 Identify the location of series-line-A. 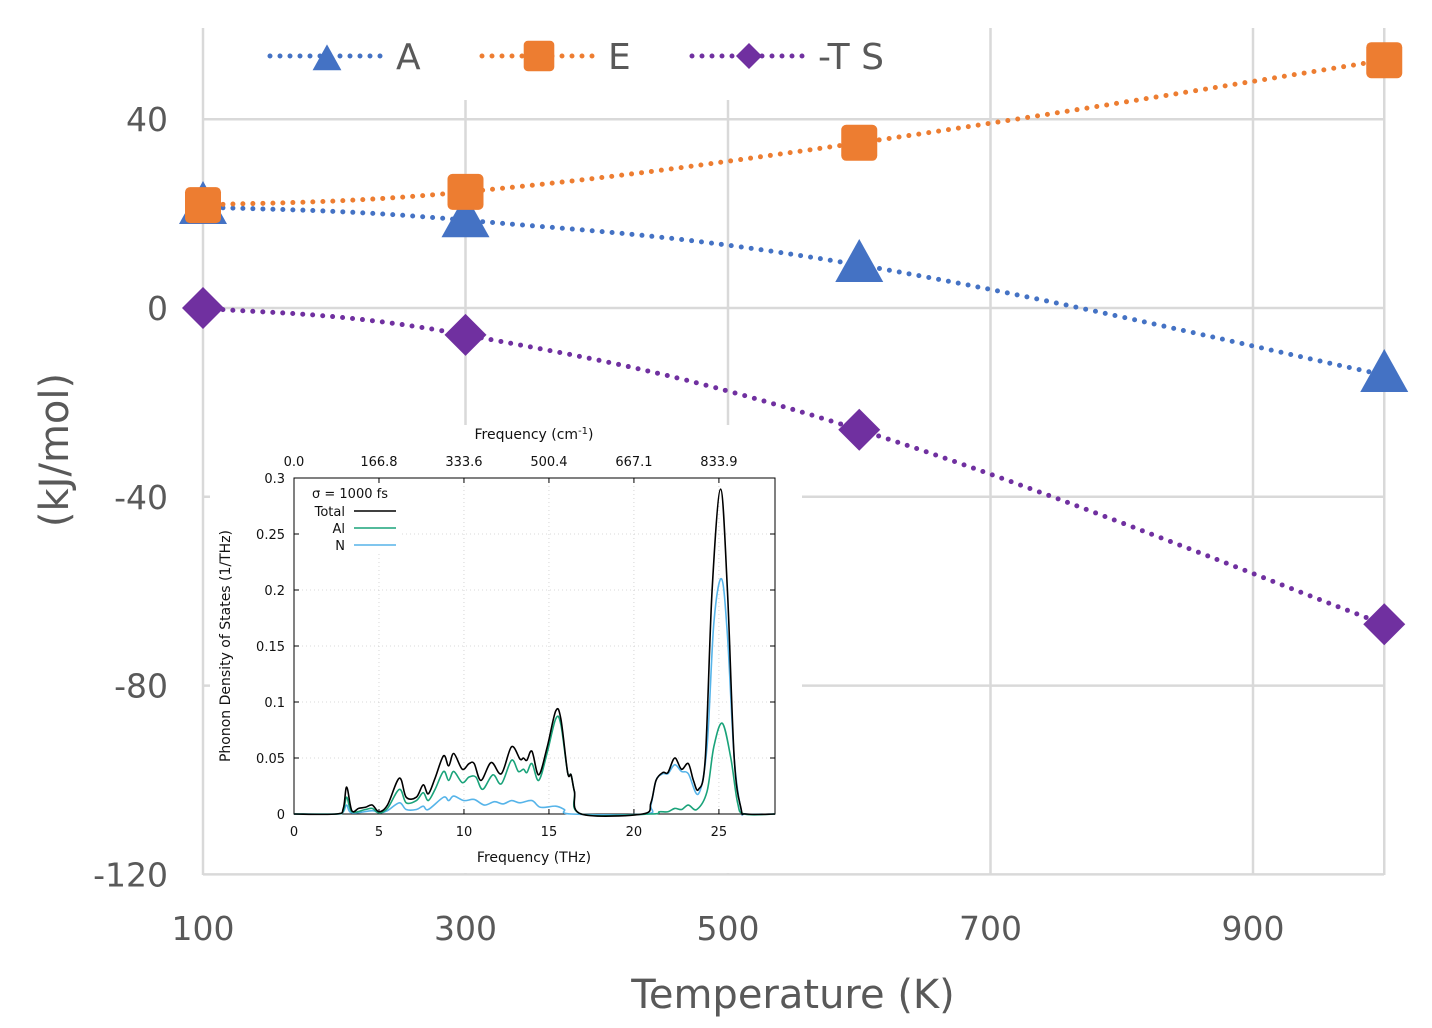
(793, 291).